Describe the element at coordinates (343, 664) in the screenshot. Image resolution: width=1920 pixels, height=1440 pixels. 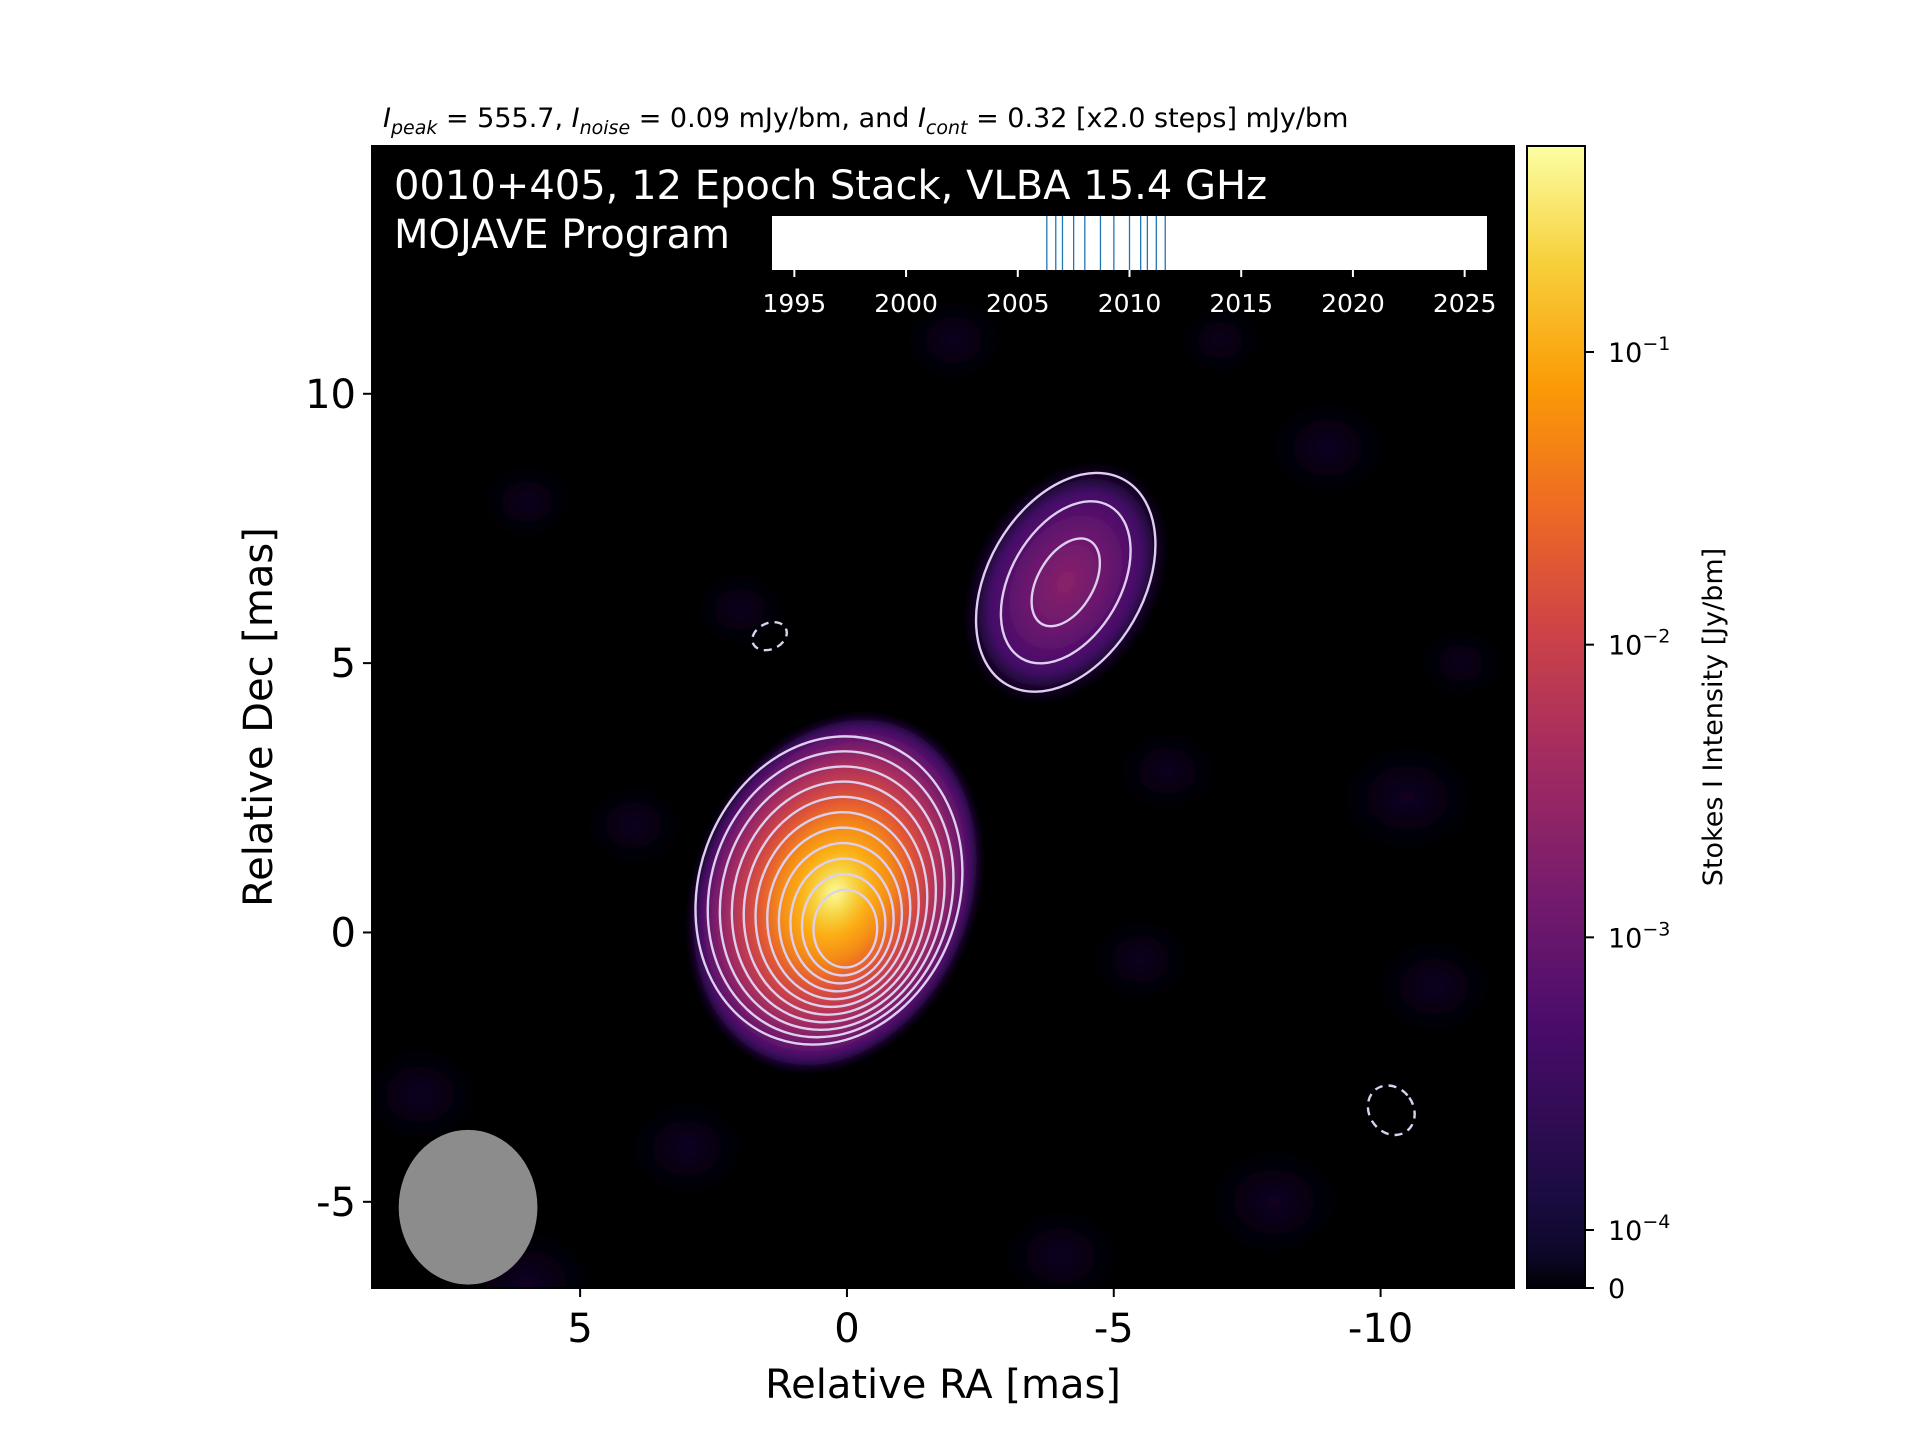
I see `y-tick-label: 5` at that location.